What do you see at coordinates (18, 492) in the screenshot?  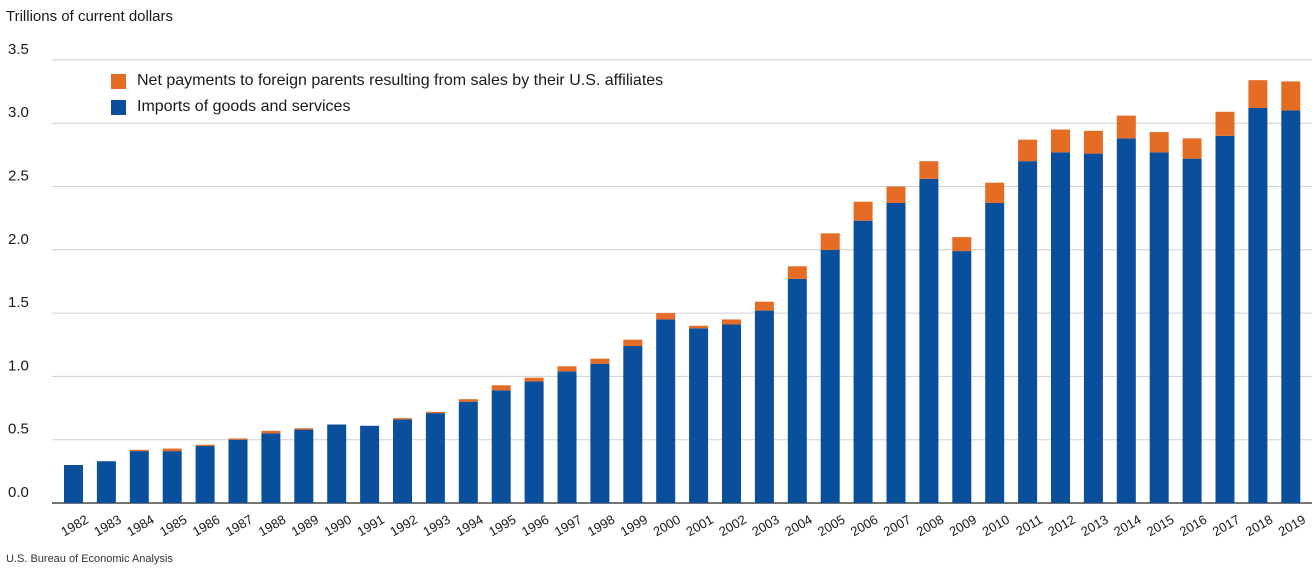 I see `y-tick-label: 0.0` at bounding box center [18, 492].